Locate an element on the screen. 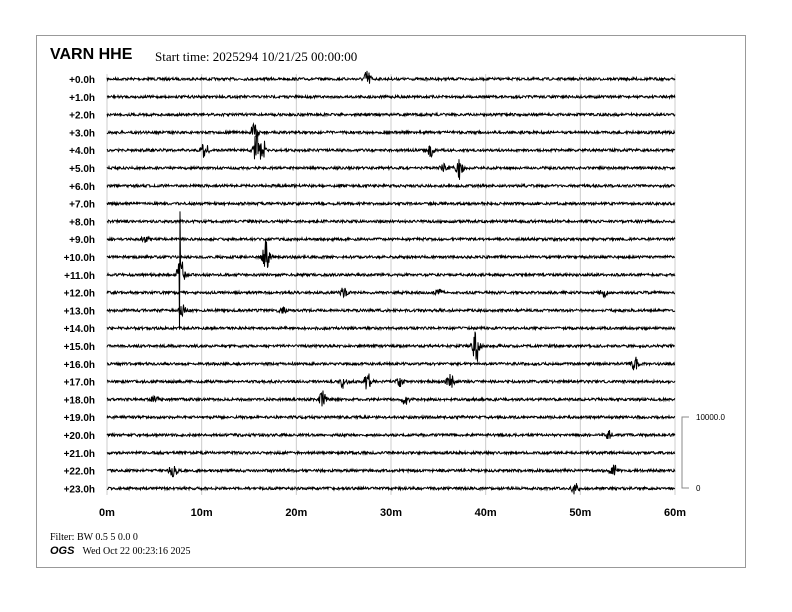 This screenshot has height=612, width=792. row-label: +2.0h is located at coordinates (82, 116).